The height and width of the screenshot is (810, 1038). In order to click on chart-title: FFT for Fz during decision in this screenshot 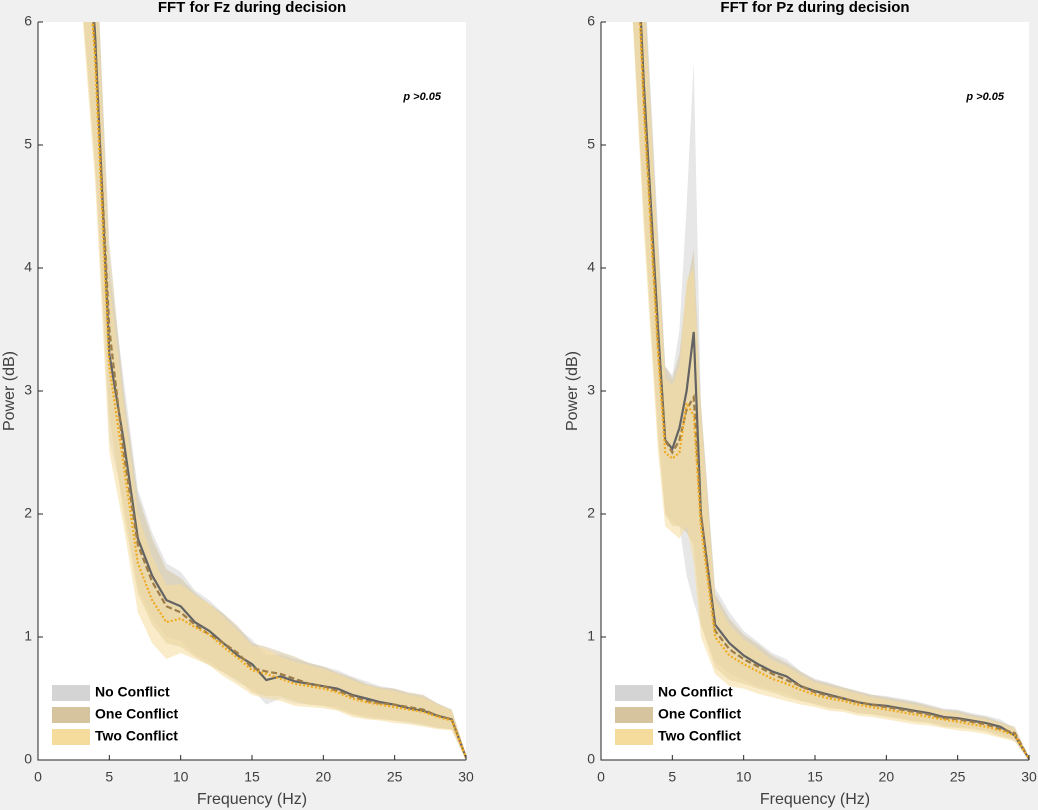, I will do `click(252, 8)`.